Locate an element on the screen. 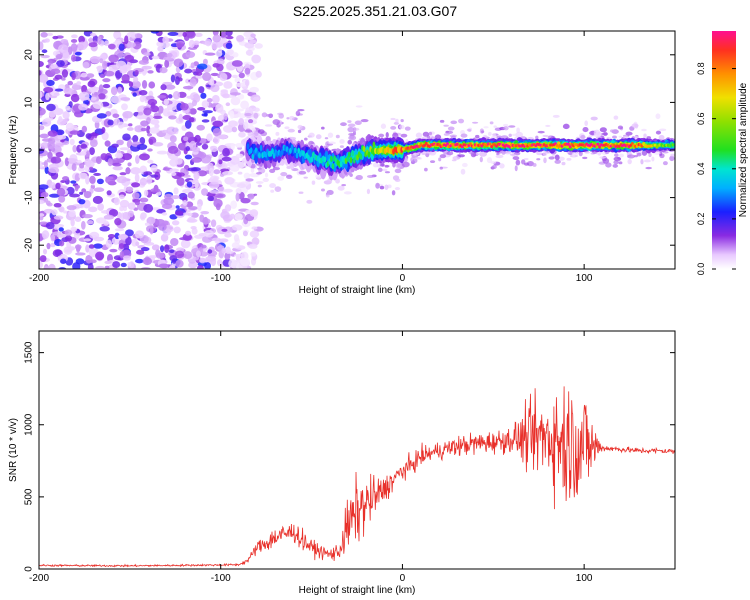 This screenshot has width=750, height=600. y-tick-label: 10 is located at coordinates (29, 102).